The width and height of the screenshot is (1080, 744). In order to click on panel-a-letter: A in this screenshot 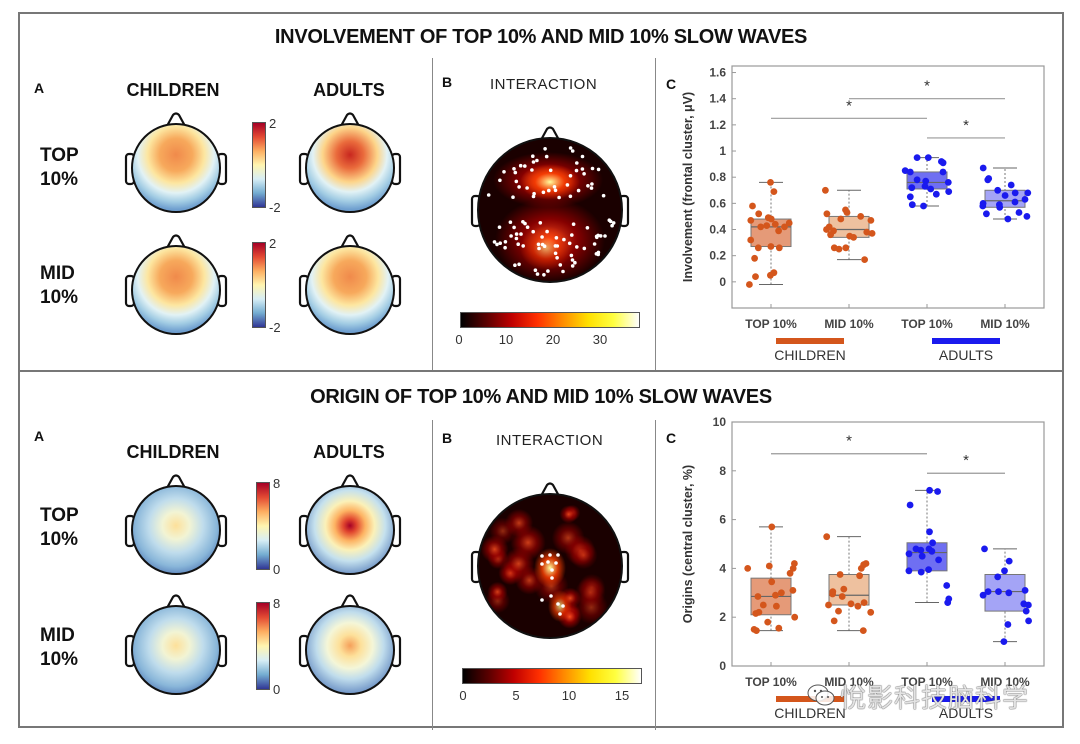, I will do `click(39, 436)`.